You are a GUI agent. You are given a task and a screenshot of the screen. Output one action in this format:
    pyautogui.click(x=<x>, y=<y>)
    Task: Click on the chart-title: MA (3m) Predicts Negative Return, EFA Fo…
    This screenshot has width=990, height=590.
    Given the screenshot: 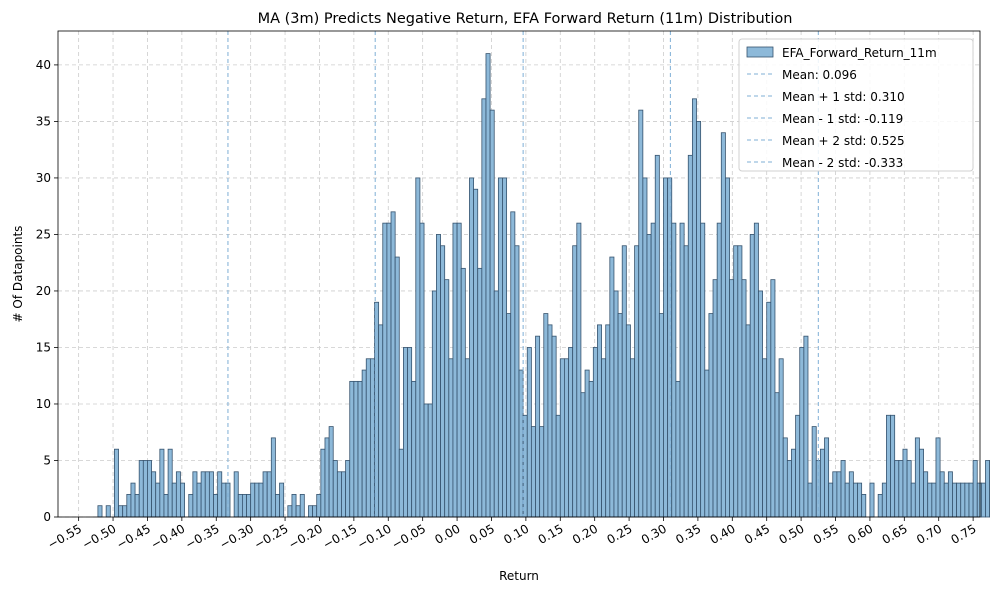 What is the action you would take?
    pyautogui.click(x=525, y=19)
    